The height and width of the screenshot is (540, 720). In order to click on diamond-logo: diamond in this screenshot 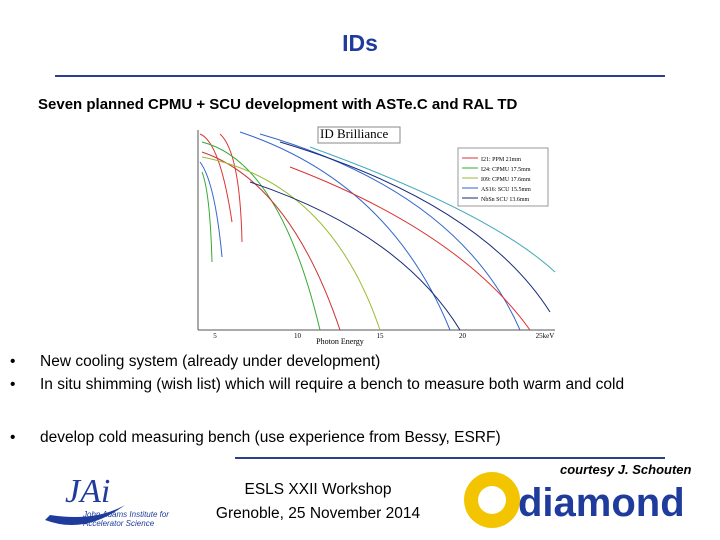, I will do `click(574, 500)`.